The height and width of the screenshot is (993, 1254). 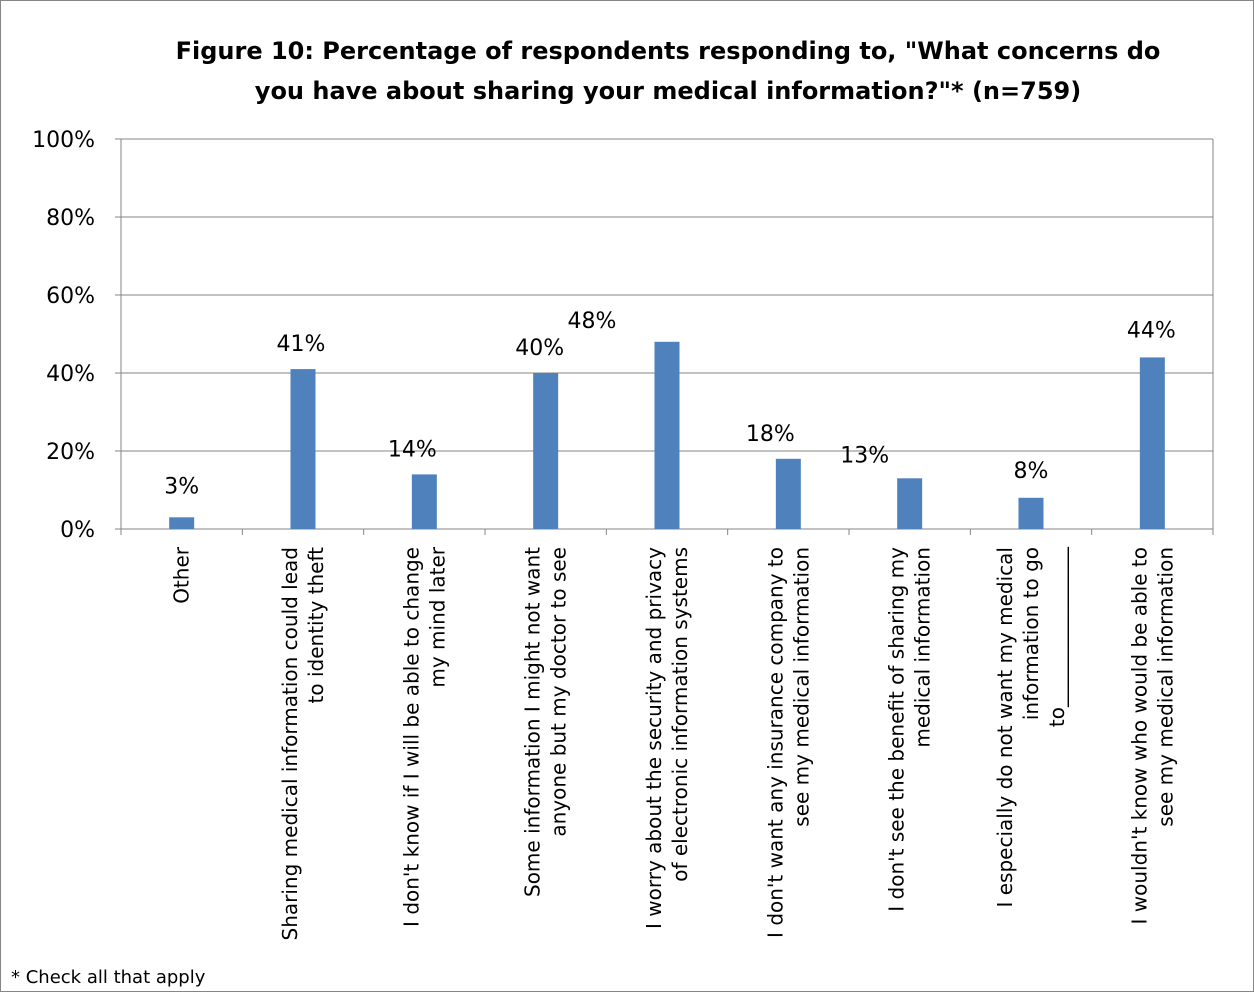 What do you see at coordinates (770, 434) in the screenshot?
I see `data-label: 18%` at bounding box center [770, 434].